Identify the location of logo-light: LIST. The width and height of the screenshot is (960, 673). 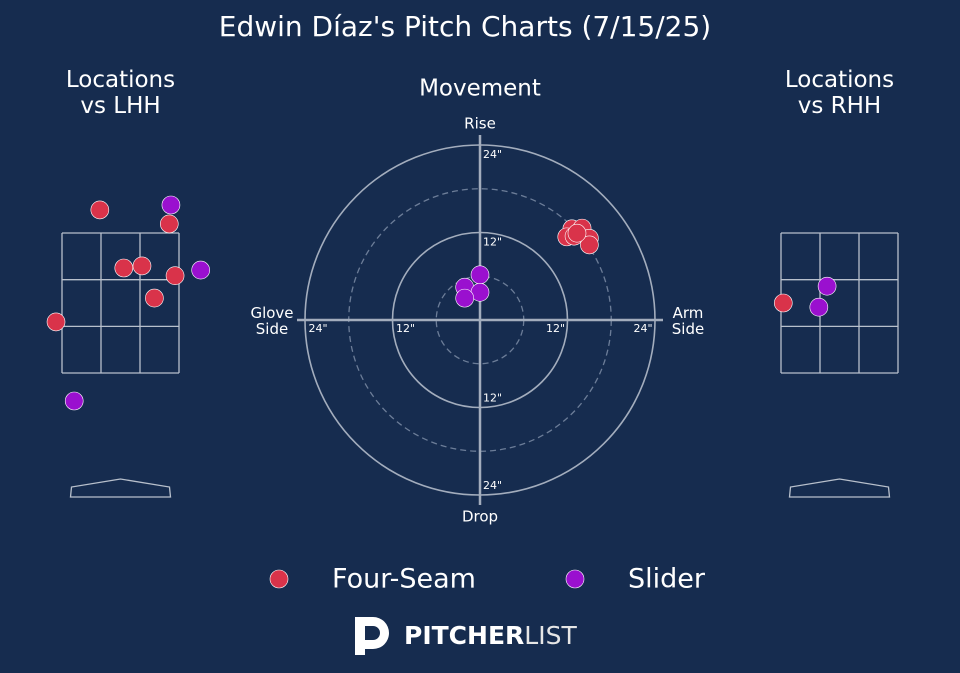
(550, 635).